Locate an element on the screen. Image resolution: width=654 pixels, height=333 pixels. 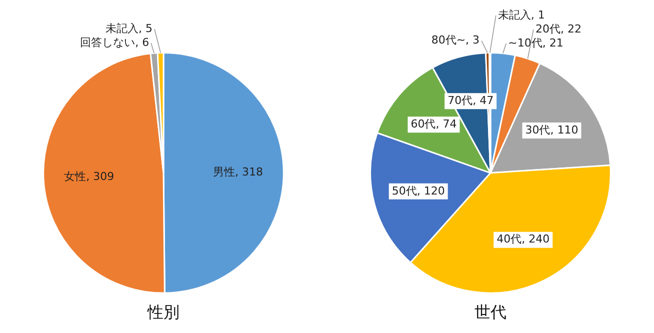
data-label: , 120 is located at coordinates (430, 191).